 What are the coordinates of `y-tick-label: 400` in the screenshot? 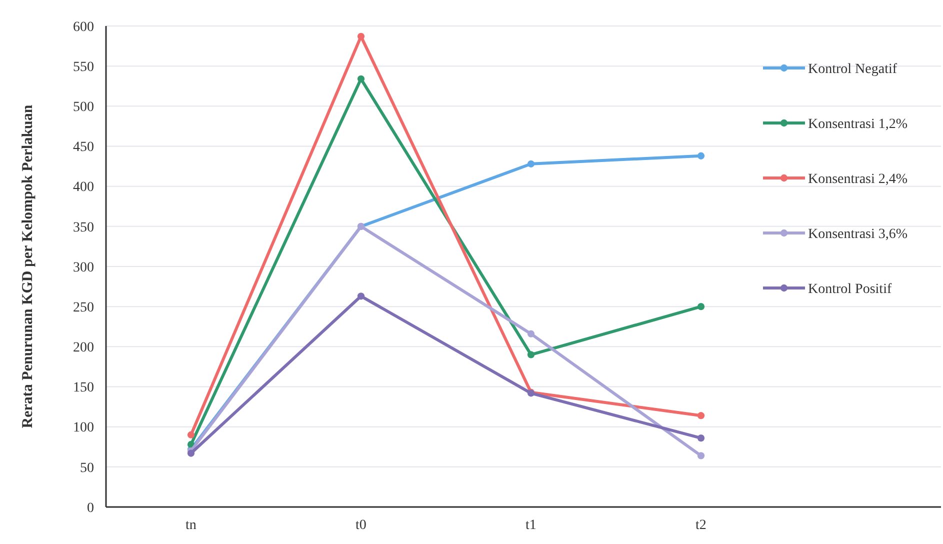 It's located at (83, 188).